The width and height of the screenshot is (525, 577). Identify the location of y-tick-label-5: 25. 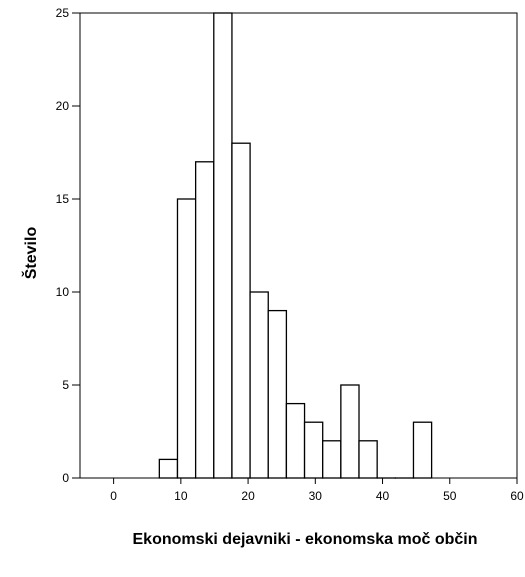
(63, 13).